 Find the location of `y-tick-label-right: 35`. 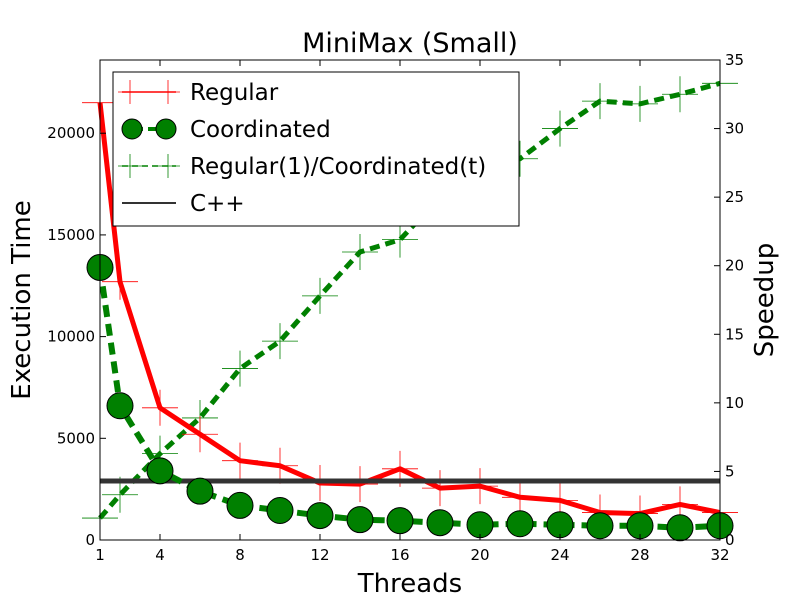

y-tick-label-right: 35 is located at coordinates (734, 60).